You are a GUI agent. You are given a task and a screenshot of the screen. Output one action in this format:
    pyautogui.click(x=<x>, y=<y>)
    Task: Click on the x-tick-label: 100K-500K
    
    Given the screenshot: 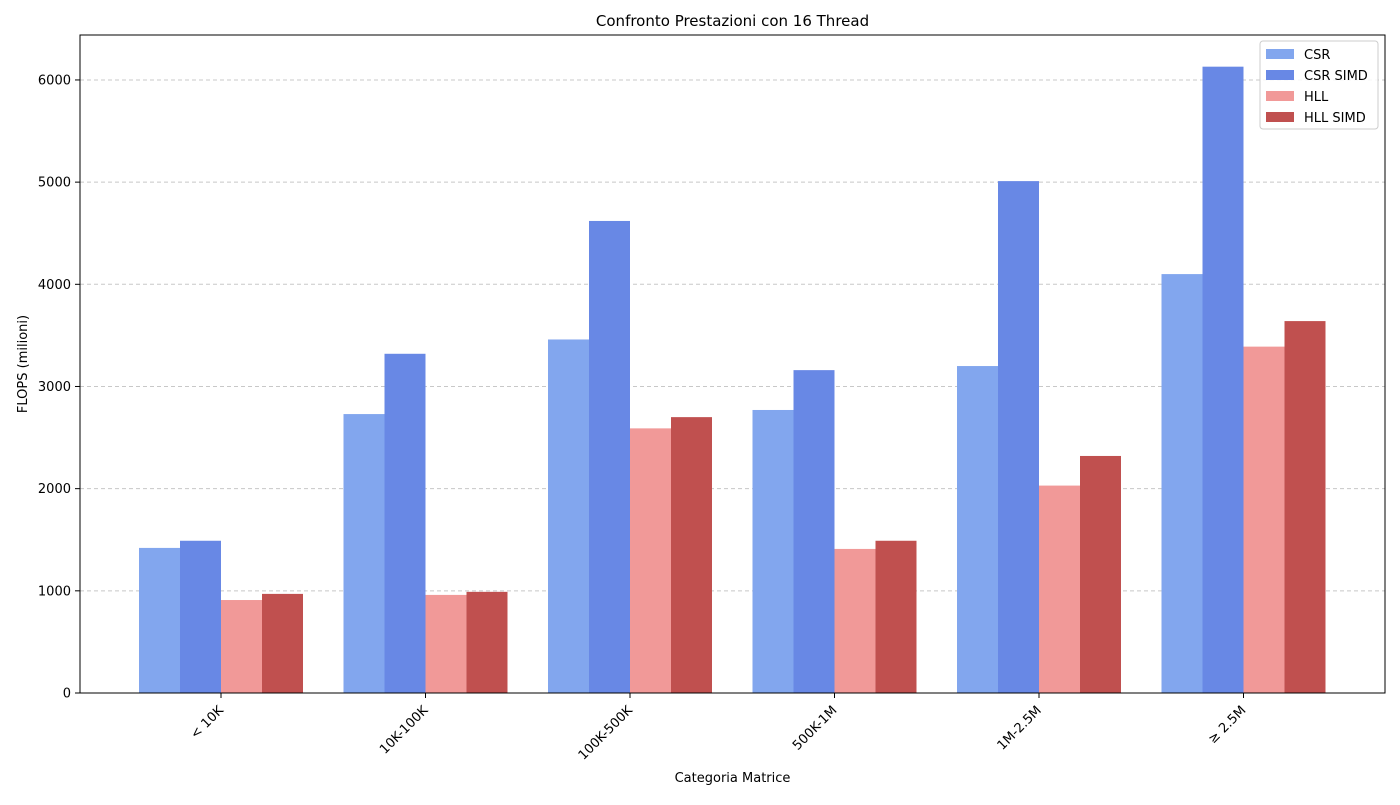 What is the action you would take?
    pyautogui.click(x=606, y=733)
    